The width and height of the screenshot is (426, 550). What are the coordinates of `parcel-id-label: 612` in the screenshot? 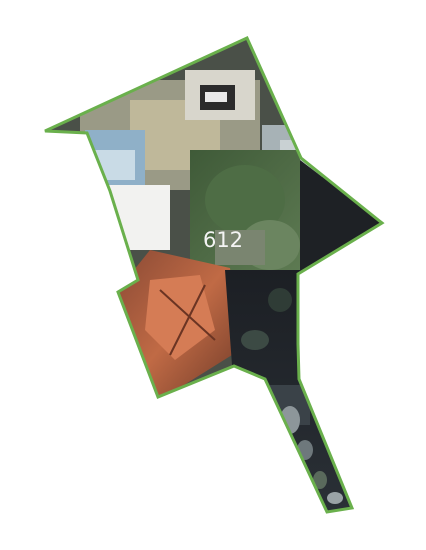 It's located at (223, 240).